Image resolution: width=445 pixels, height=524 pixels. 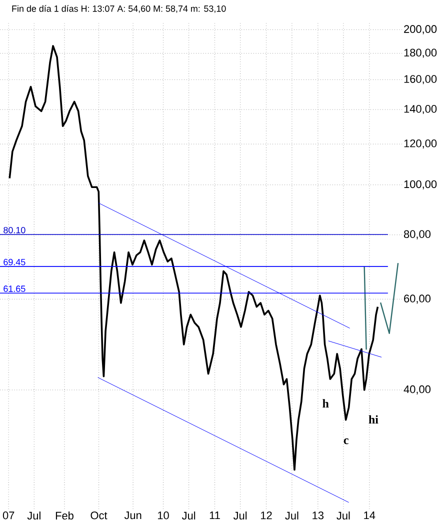 What do you see at coordinates (346, 441) in the screenshot?
I see `annotation: c` at bounding box center [346, 441].